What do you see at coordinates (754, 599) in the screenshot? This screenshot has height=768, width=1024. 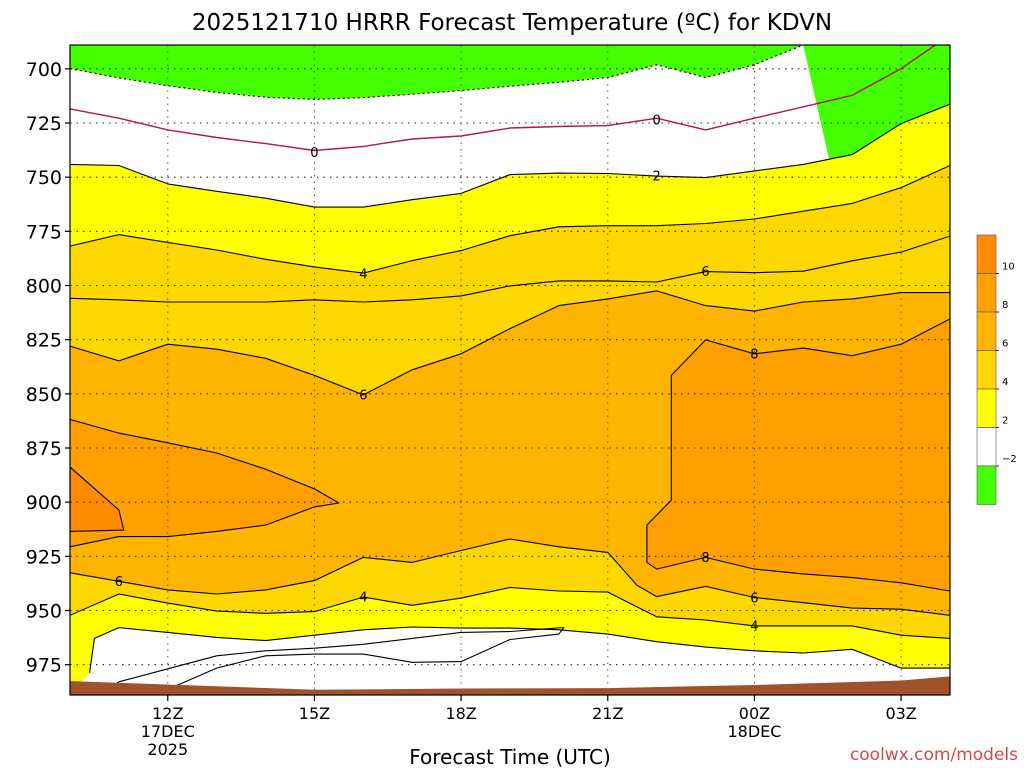 I see `contour-label-10: 6` at bounding box center [754, 599].